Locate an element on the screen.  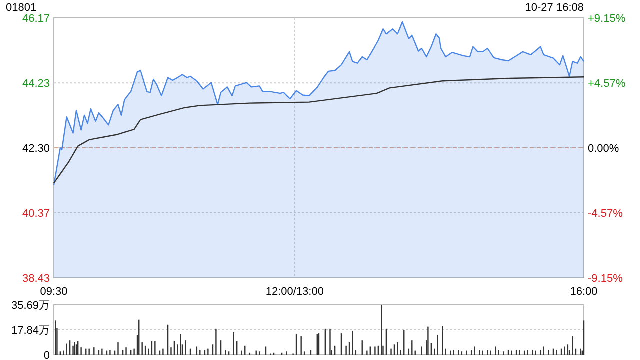
x-tick-label: 12:00/13:00 is located at coordinates (295, 292).